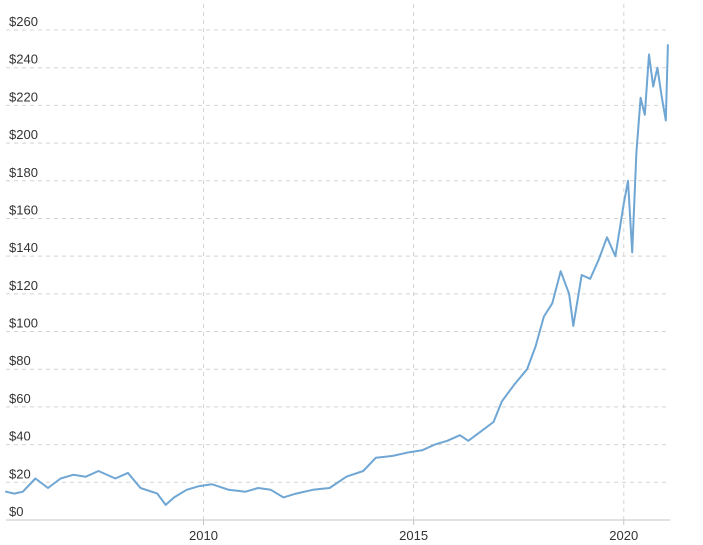 This screenshot has height=545, width=703. I want to click on x-tick-label: 2010, so click(203, 535).